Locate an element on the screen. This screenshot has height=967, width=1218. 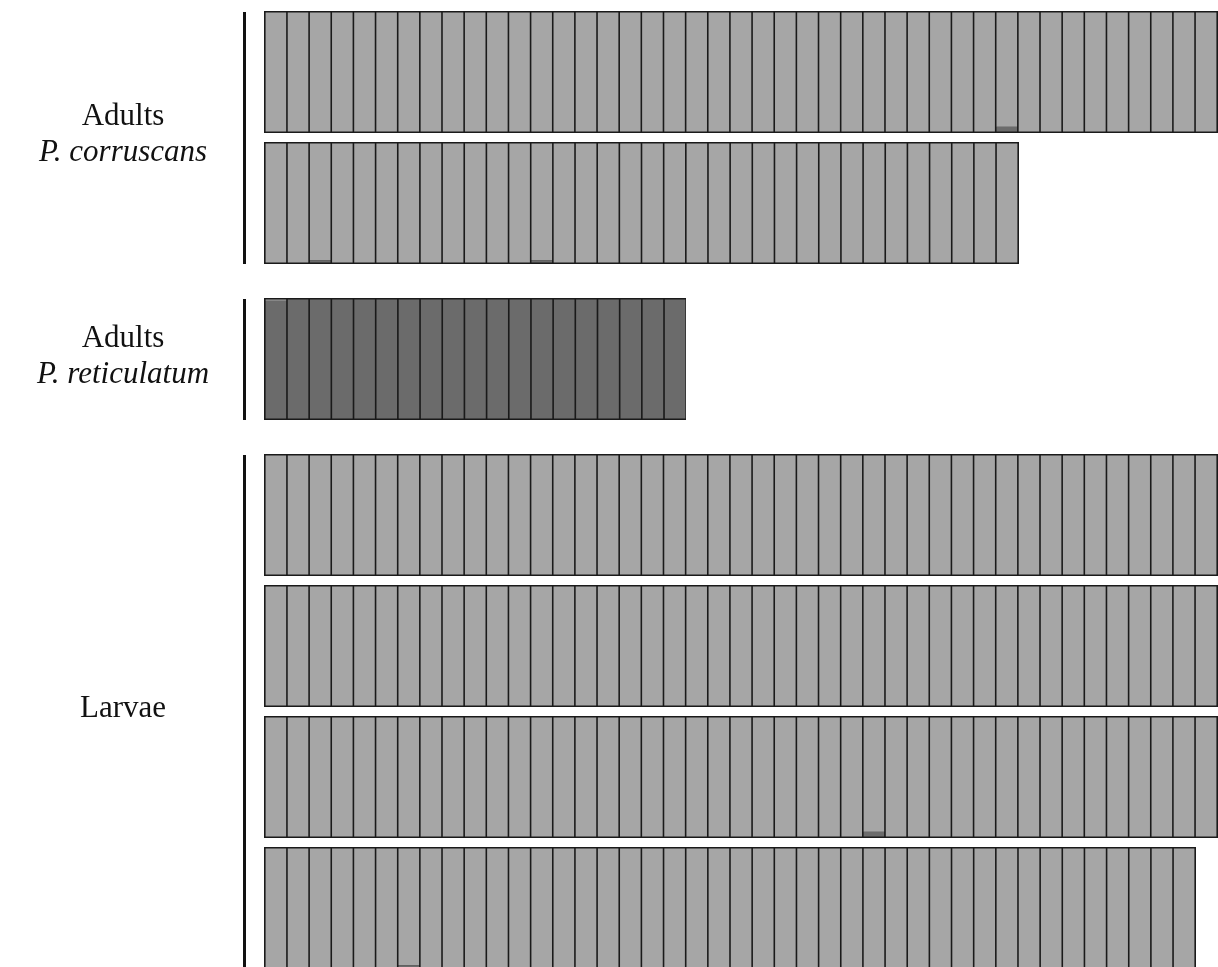
text: Larvae is located at coordinates (122, 707).